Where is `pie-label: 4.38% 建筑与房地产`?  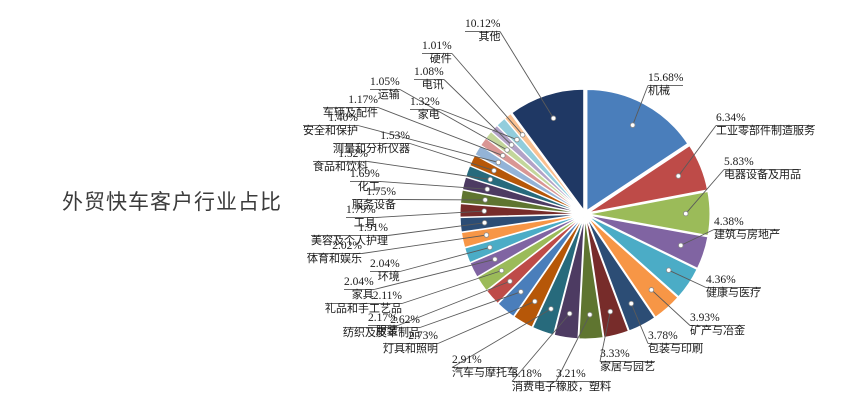 pie-label: 4.38% 建筑与房地产 is located at coordinates (747, 228).